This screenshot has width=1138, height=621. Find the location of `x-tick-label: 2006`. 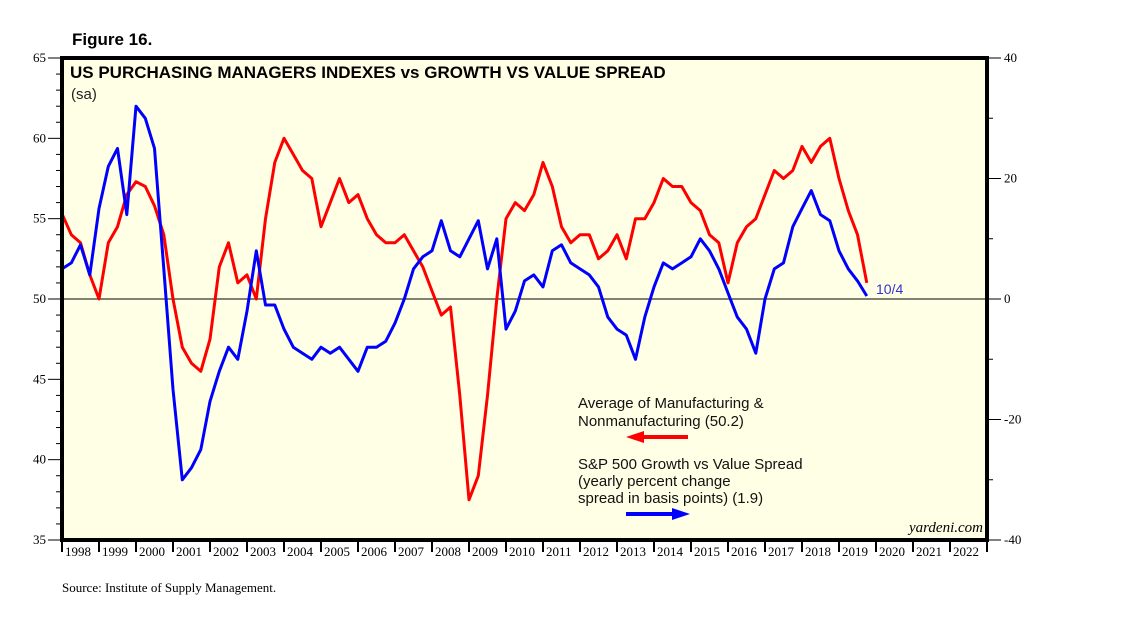

x-tick-label: 2006 is located at coordinates (374, 551).